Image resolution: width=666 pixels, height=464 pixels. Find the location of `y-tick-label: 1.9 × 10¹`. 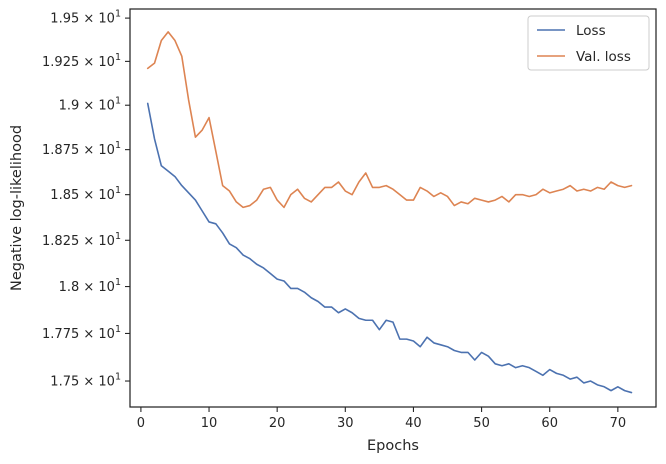

y-tick-label: 1.9 × 10¹ is located at coordinates (90, 105).